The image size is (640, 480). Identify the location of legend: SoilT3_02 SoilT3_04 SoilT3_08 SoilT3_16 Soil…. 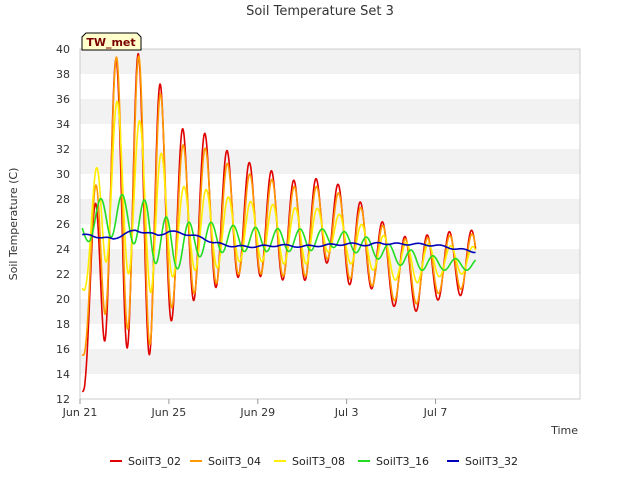
(314, 461).